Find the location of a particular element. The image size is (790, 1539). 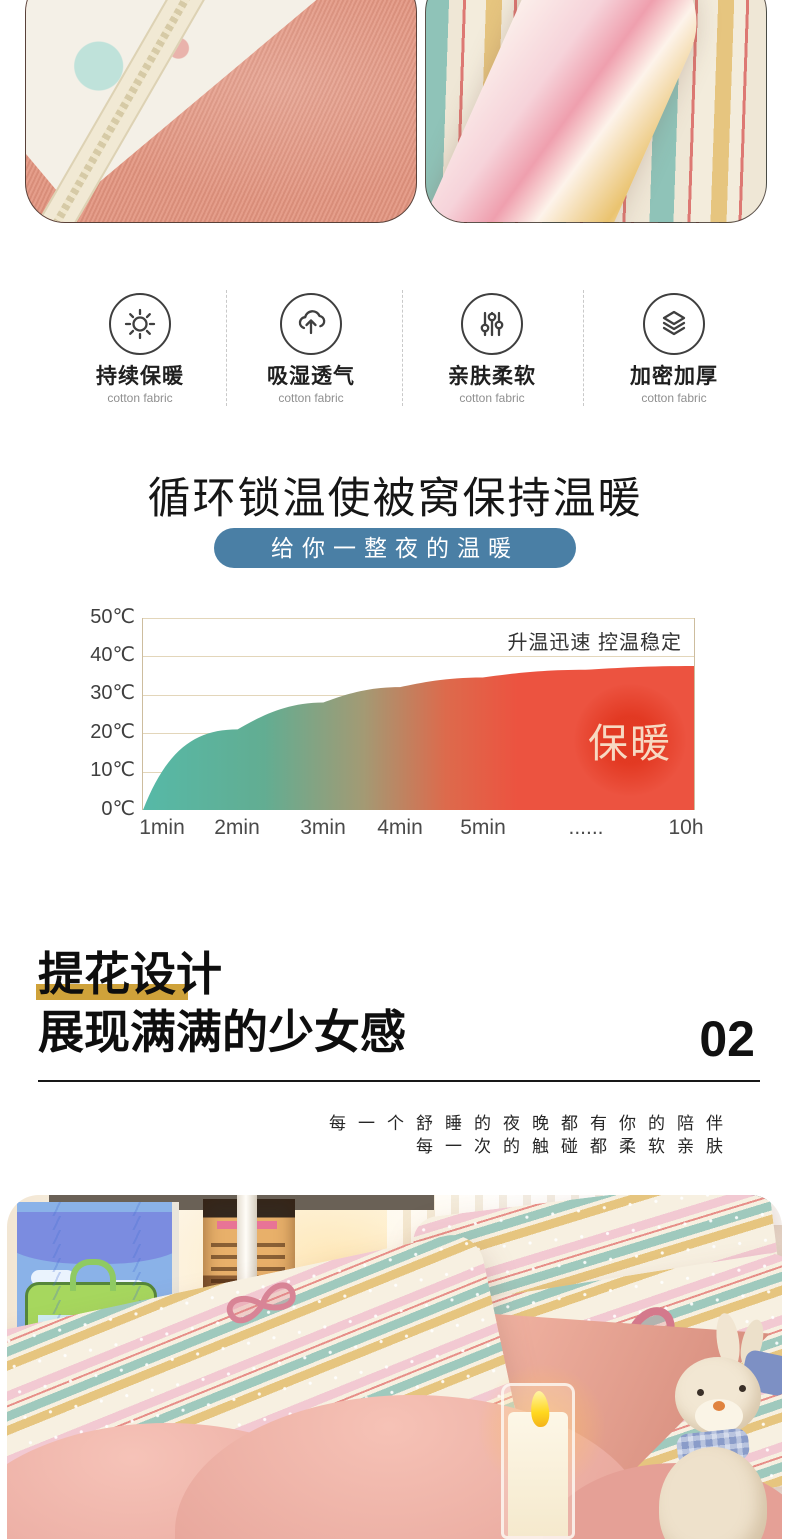

y-axis-tick: 40℃ is located at coordinates (112, 655).